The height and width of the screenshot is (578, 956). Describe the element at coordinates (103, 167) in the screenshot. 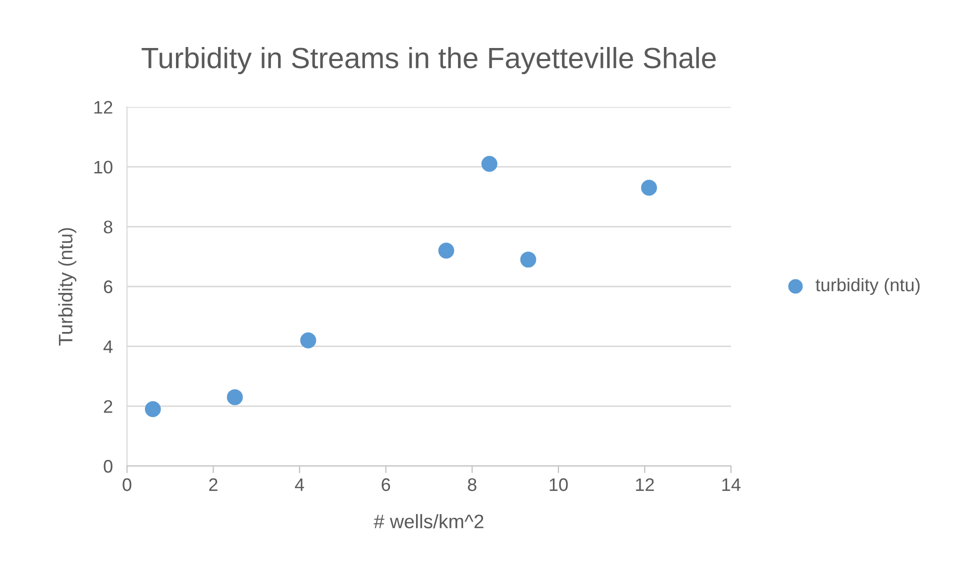

I see `y-tick-label: 10` at that location.